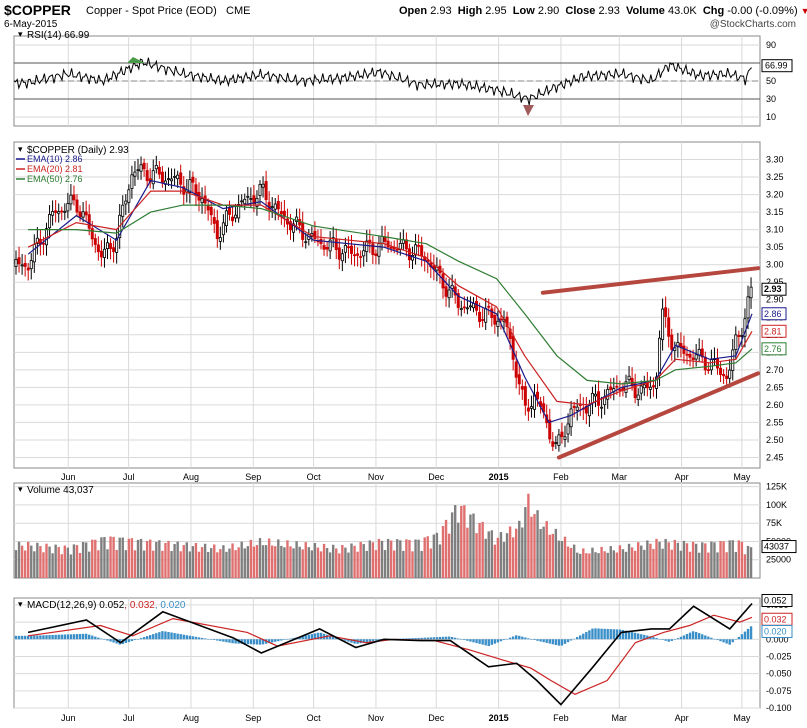 Image resolution: width=807 pixels, height=728 pixels. What do you see at coordinates (775, 230) in the screenshot?
I see `price-tick-label: 3.10` at bounding box center [775, 230].